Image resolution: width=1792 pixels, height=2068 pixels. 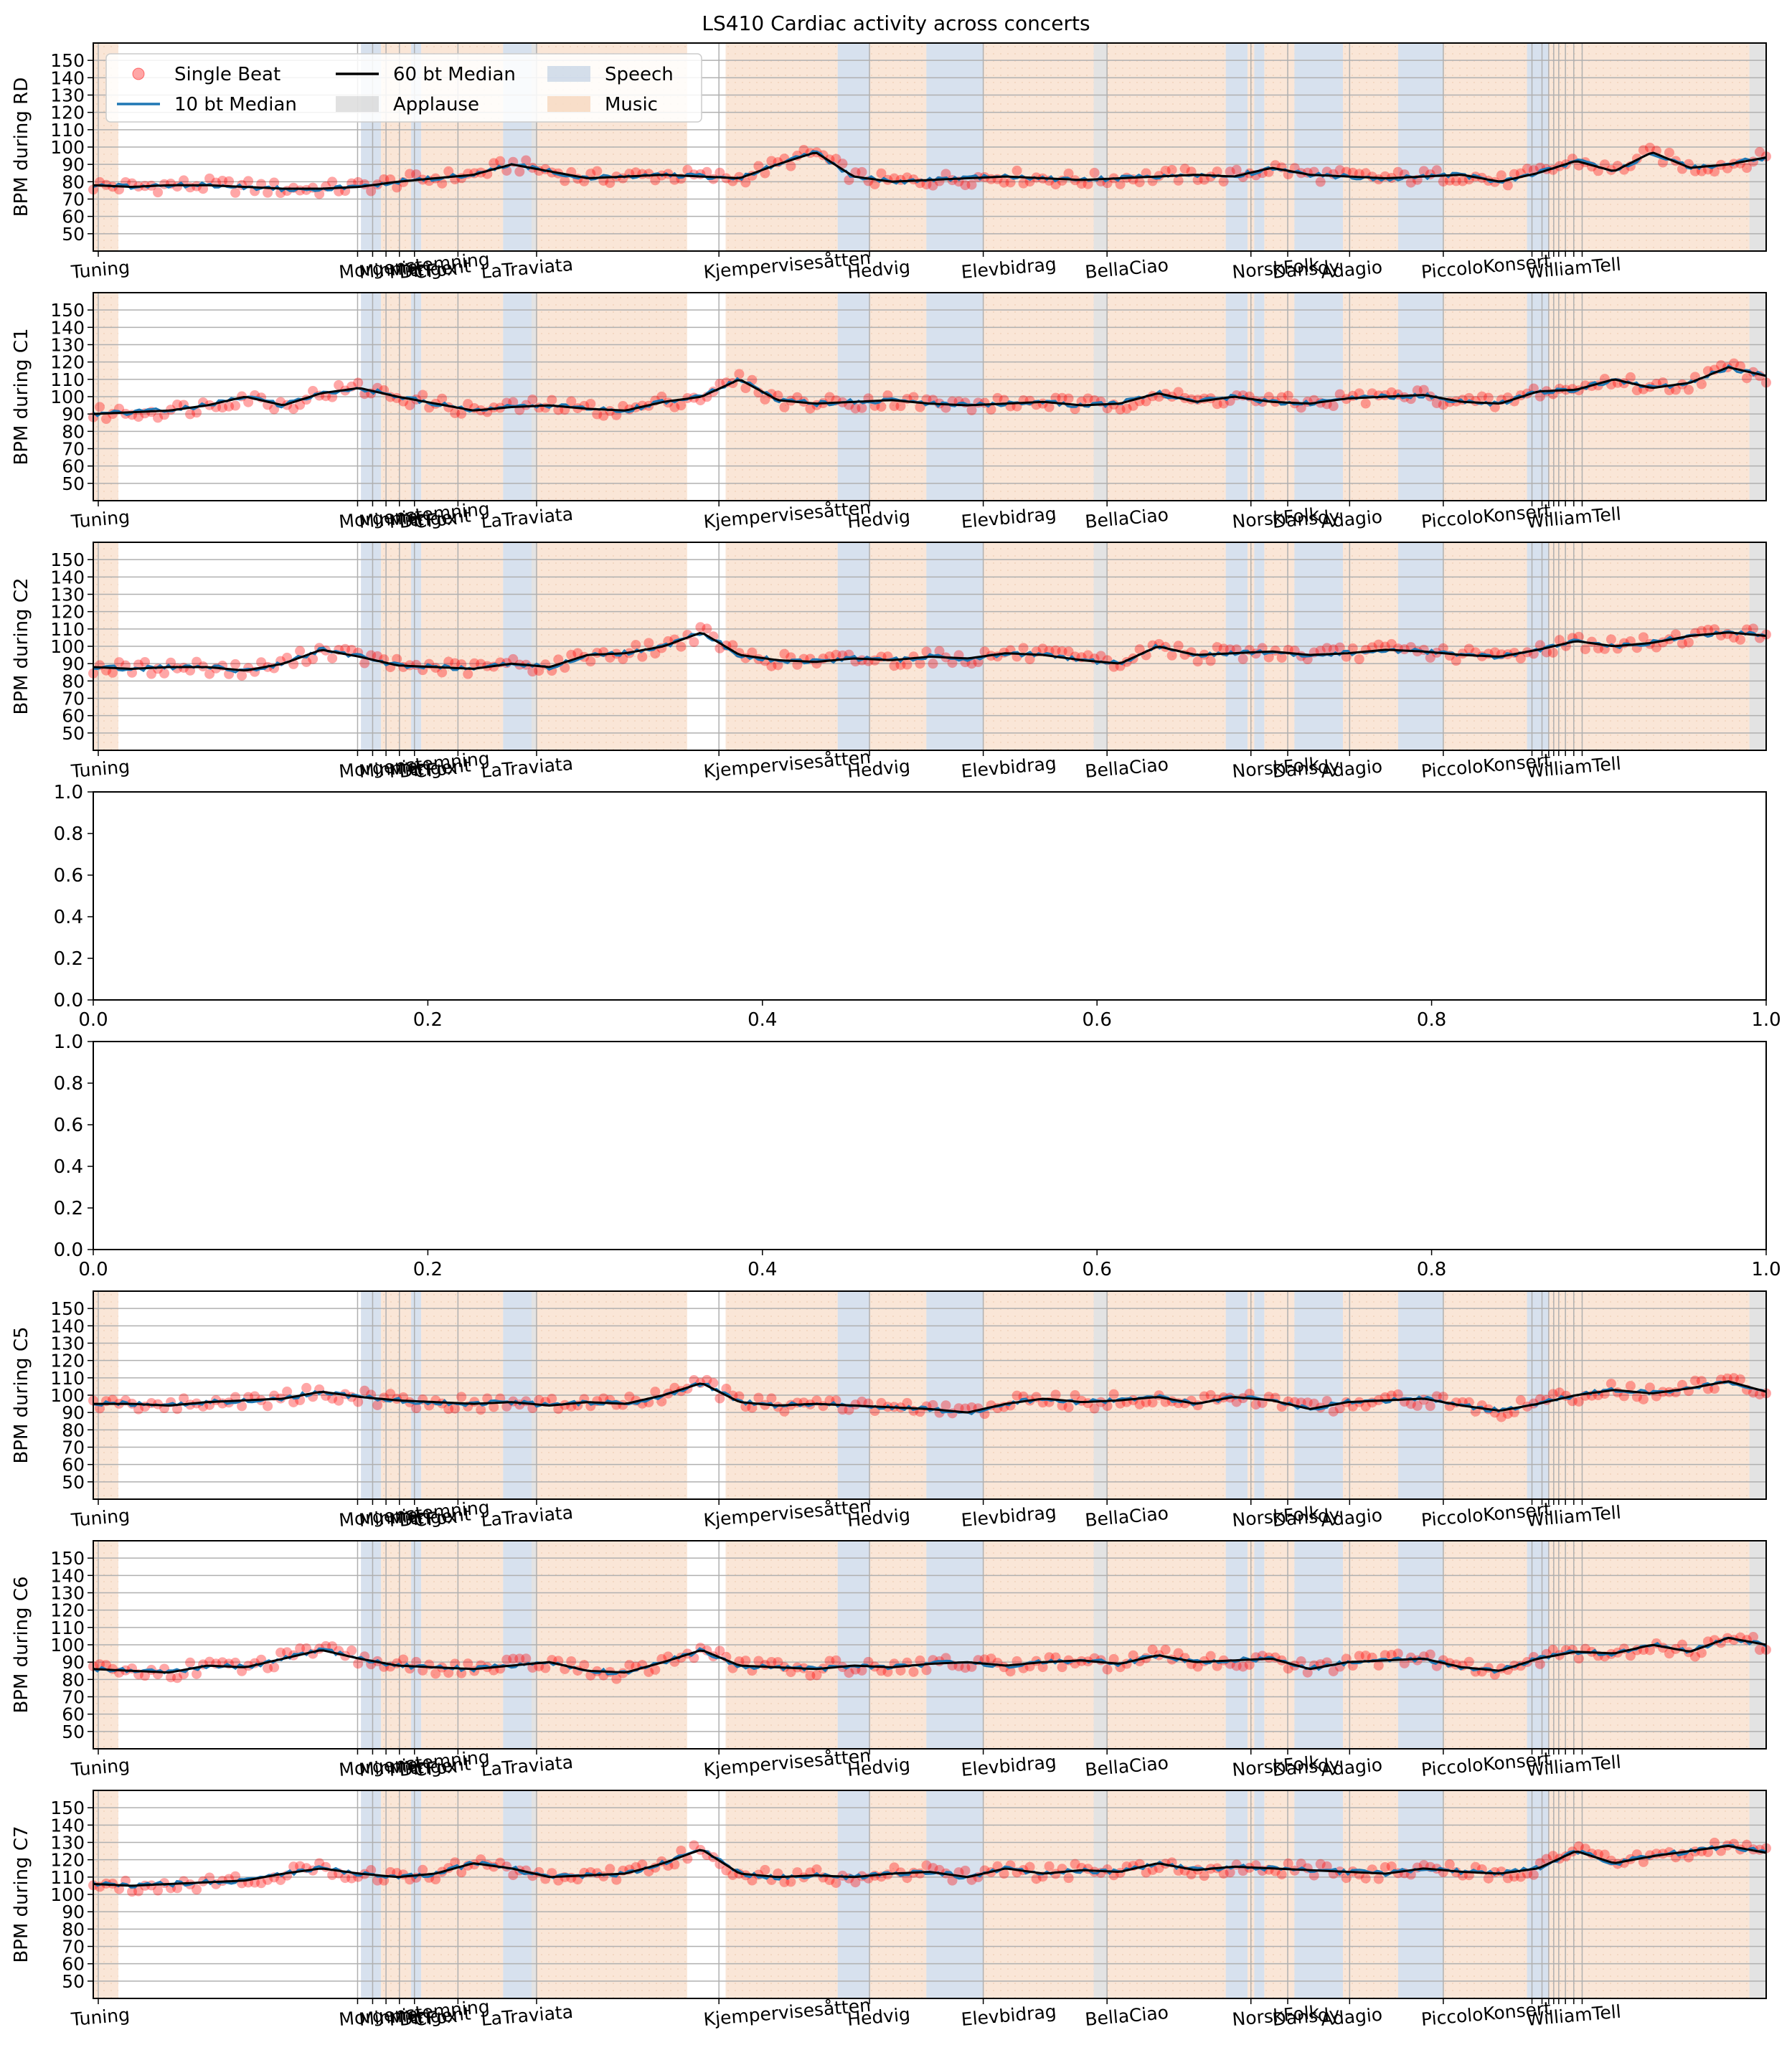 What do you see at coordinates (527, 268) in the screenshot?
I see `x-tick-label: LaTraviata` at bounding box center [527, 268].